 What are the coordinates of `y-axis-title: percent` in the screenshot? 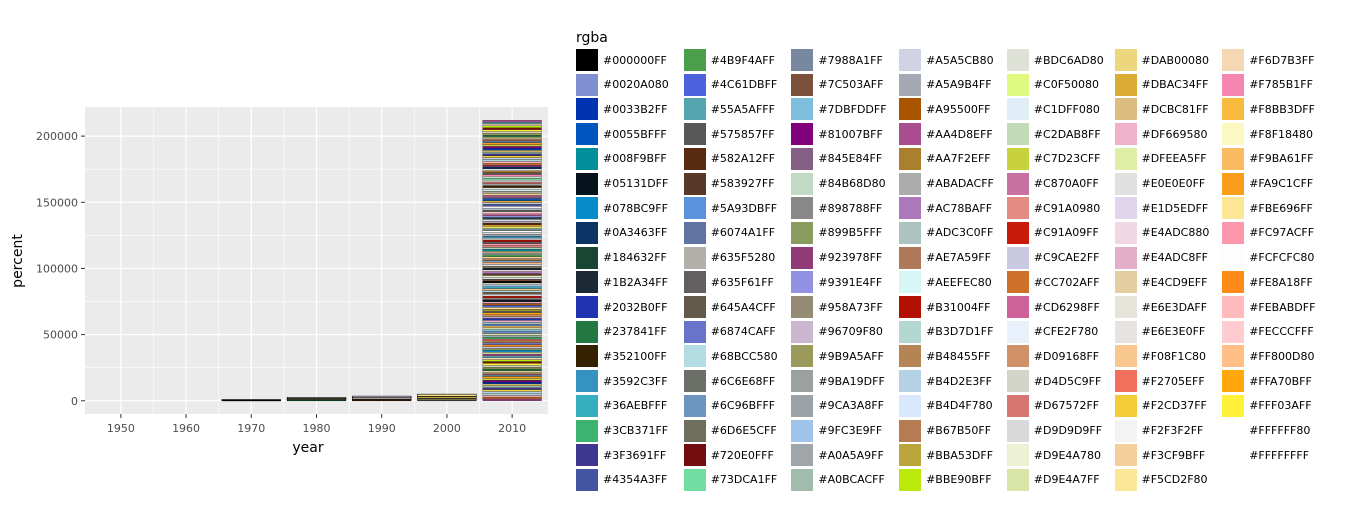 It's located at (18, 261).